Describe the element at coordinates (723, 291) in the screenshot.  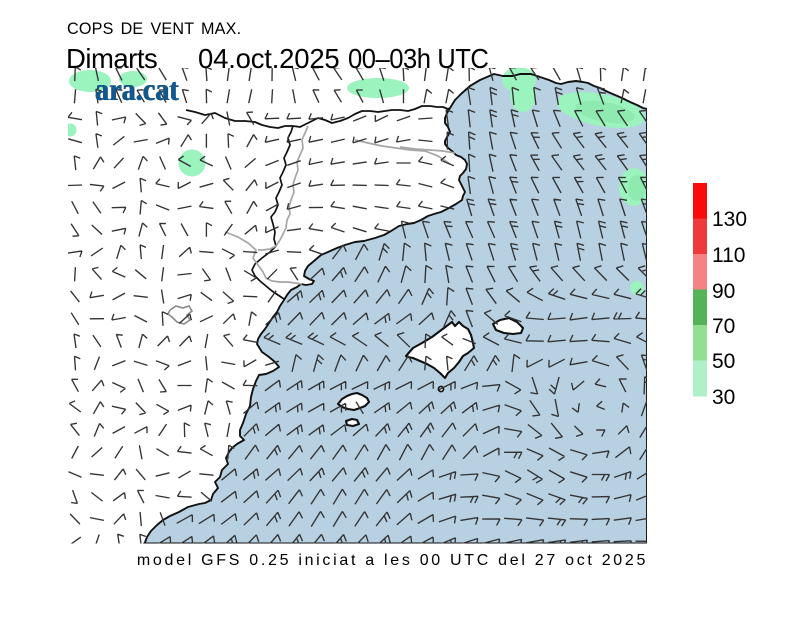
I see `svg-text: 90` at that location.